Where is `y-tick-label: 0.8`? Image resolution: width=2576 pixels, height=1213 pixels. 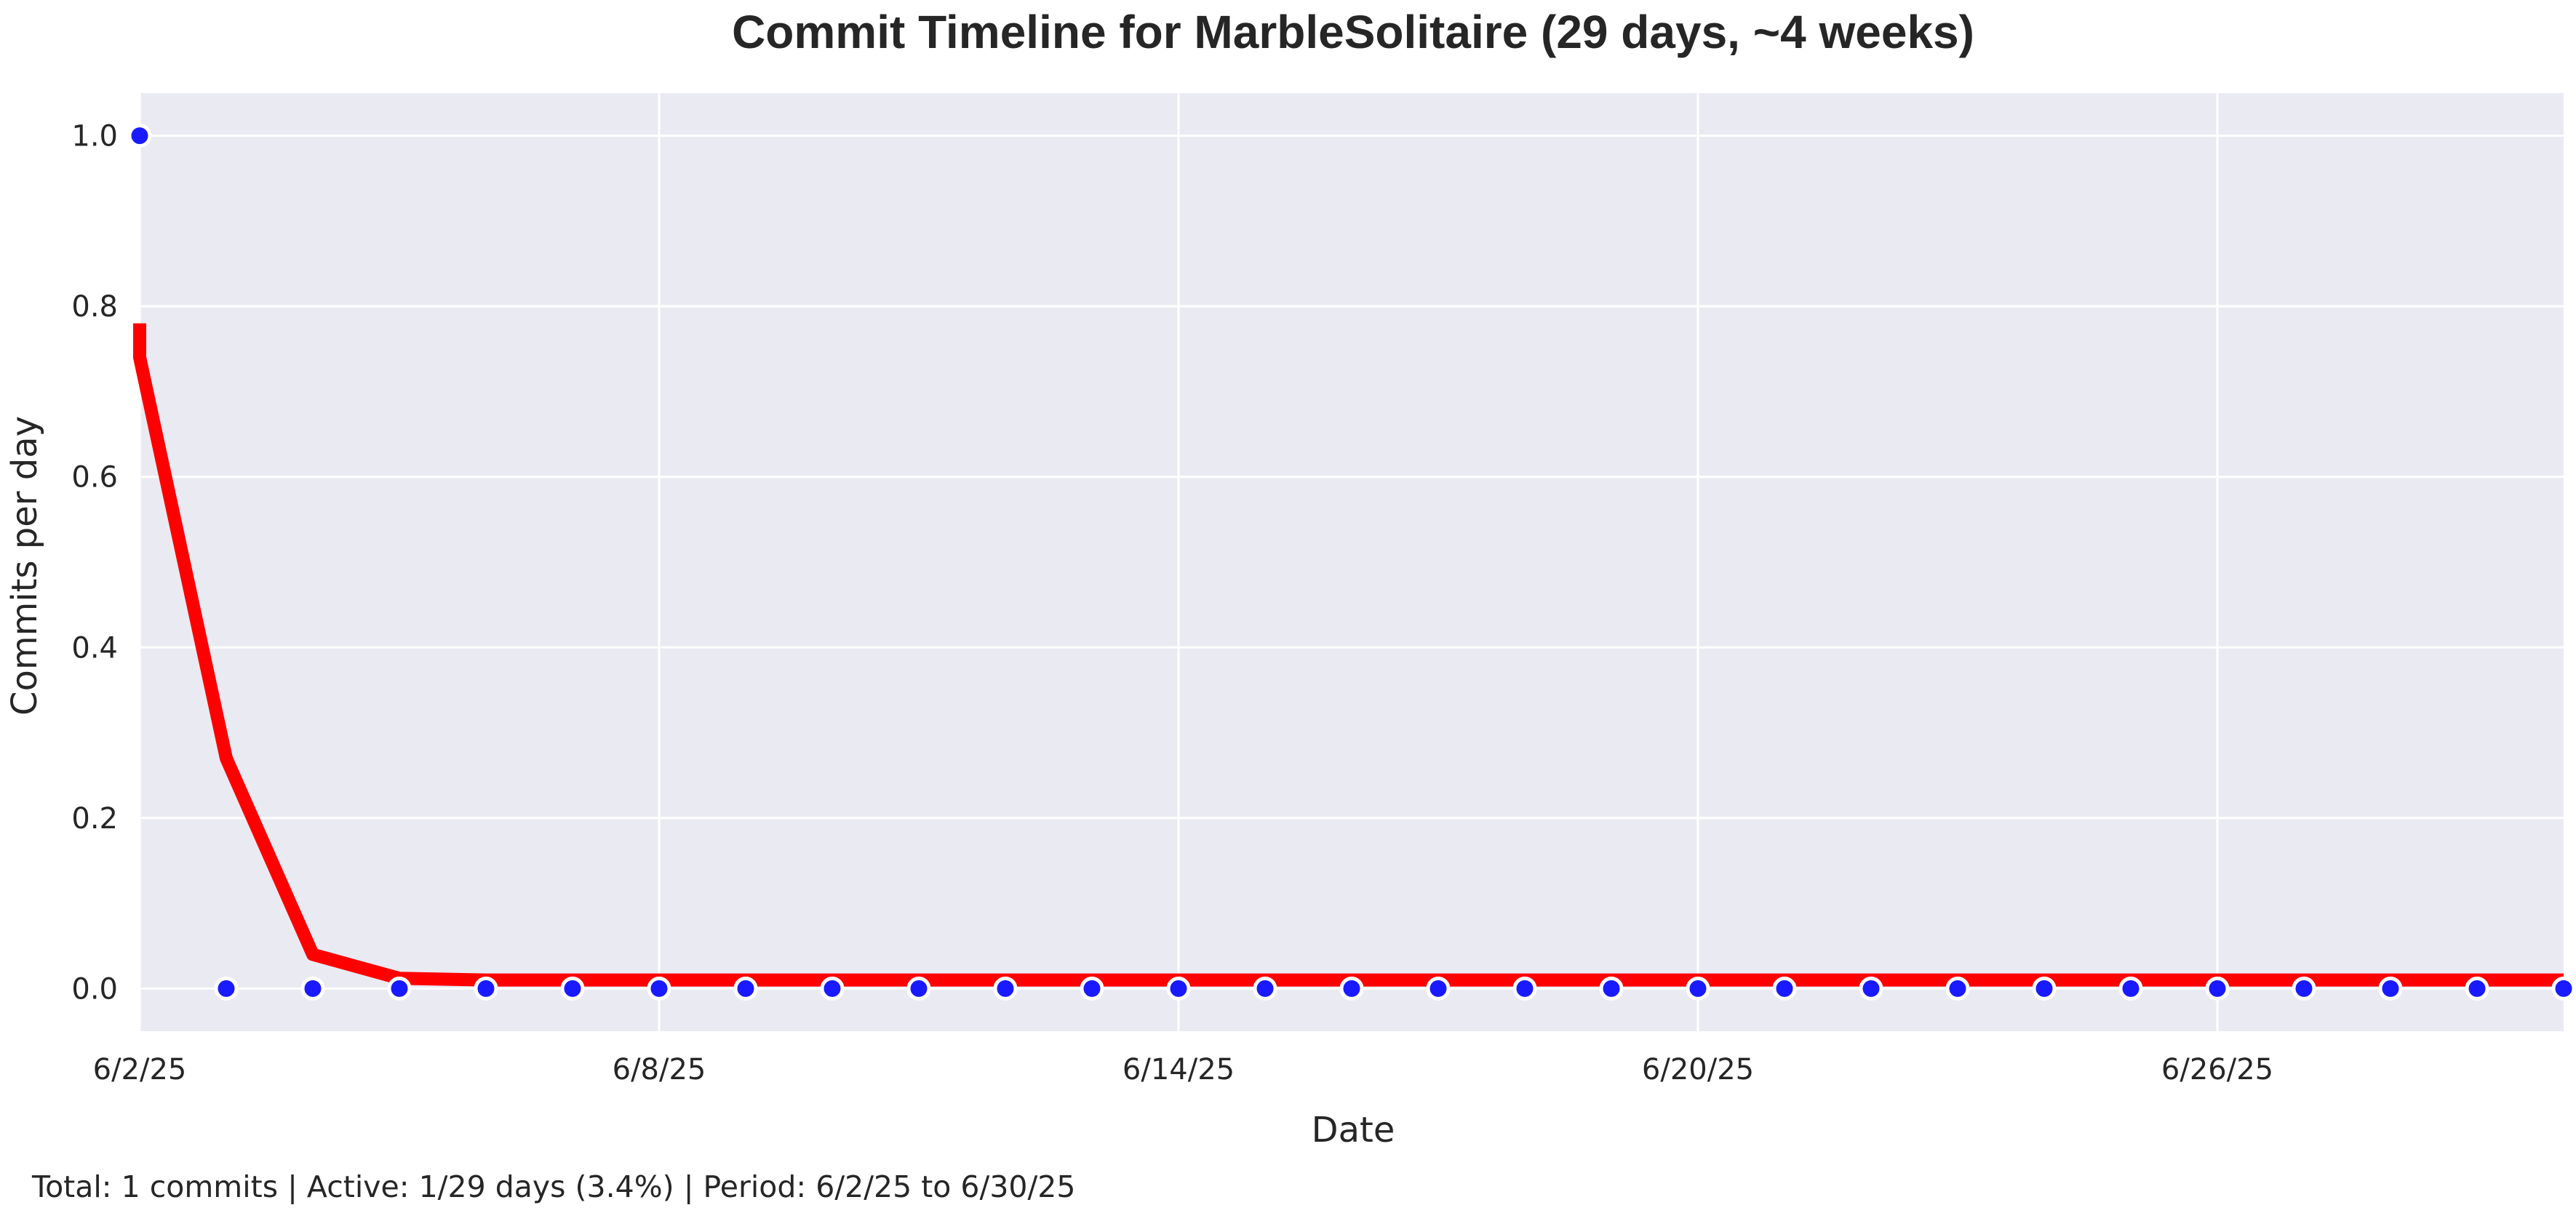 y-tick-label: 0.8 is located at coordinates (94, 307).